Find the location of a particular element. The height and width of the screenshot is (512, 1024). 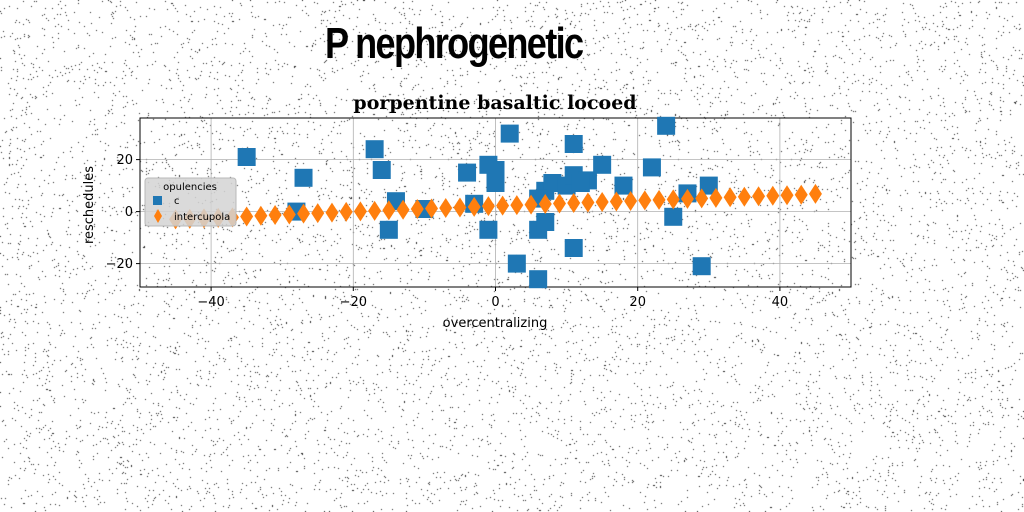

legend-box is located at coordinates (190, 202).